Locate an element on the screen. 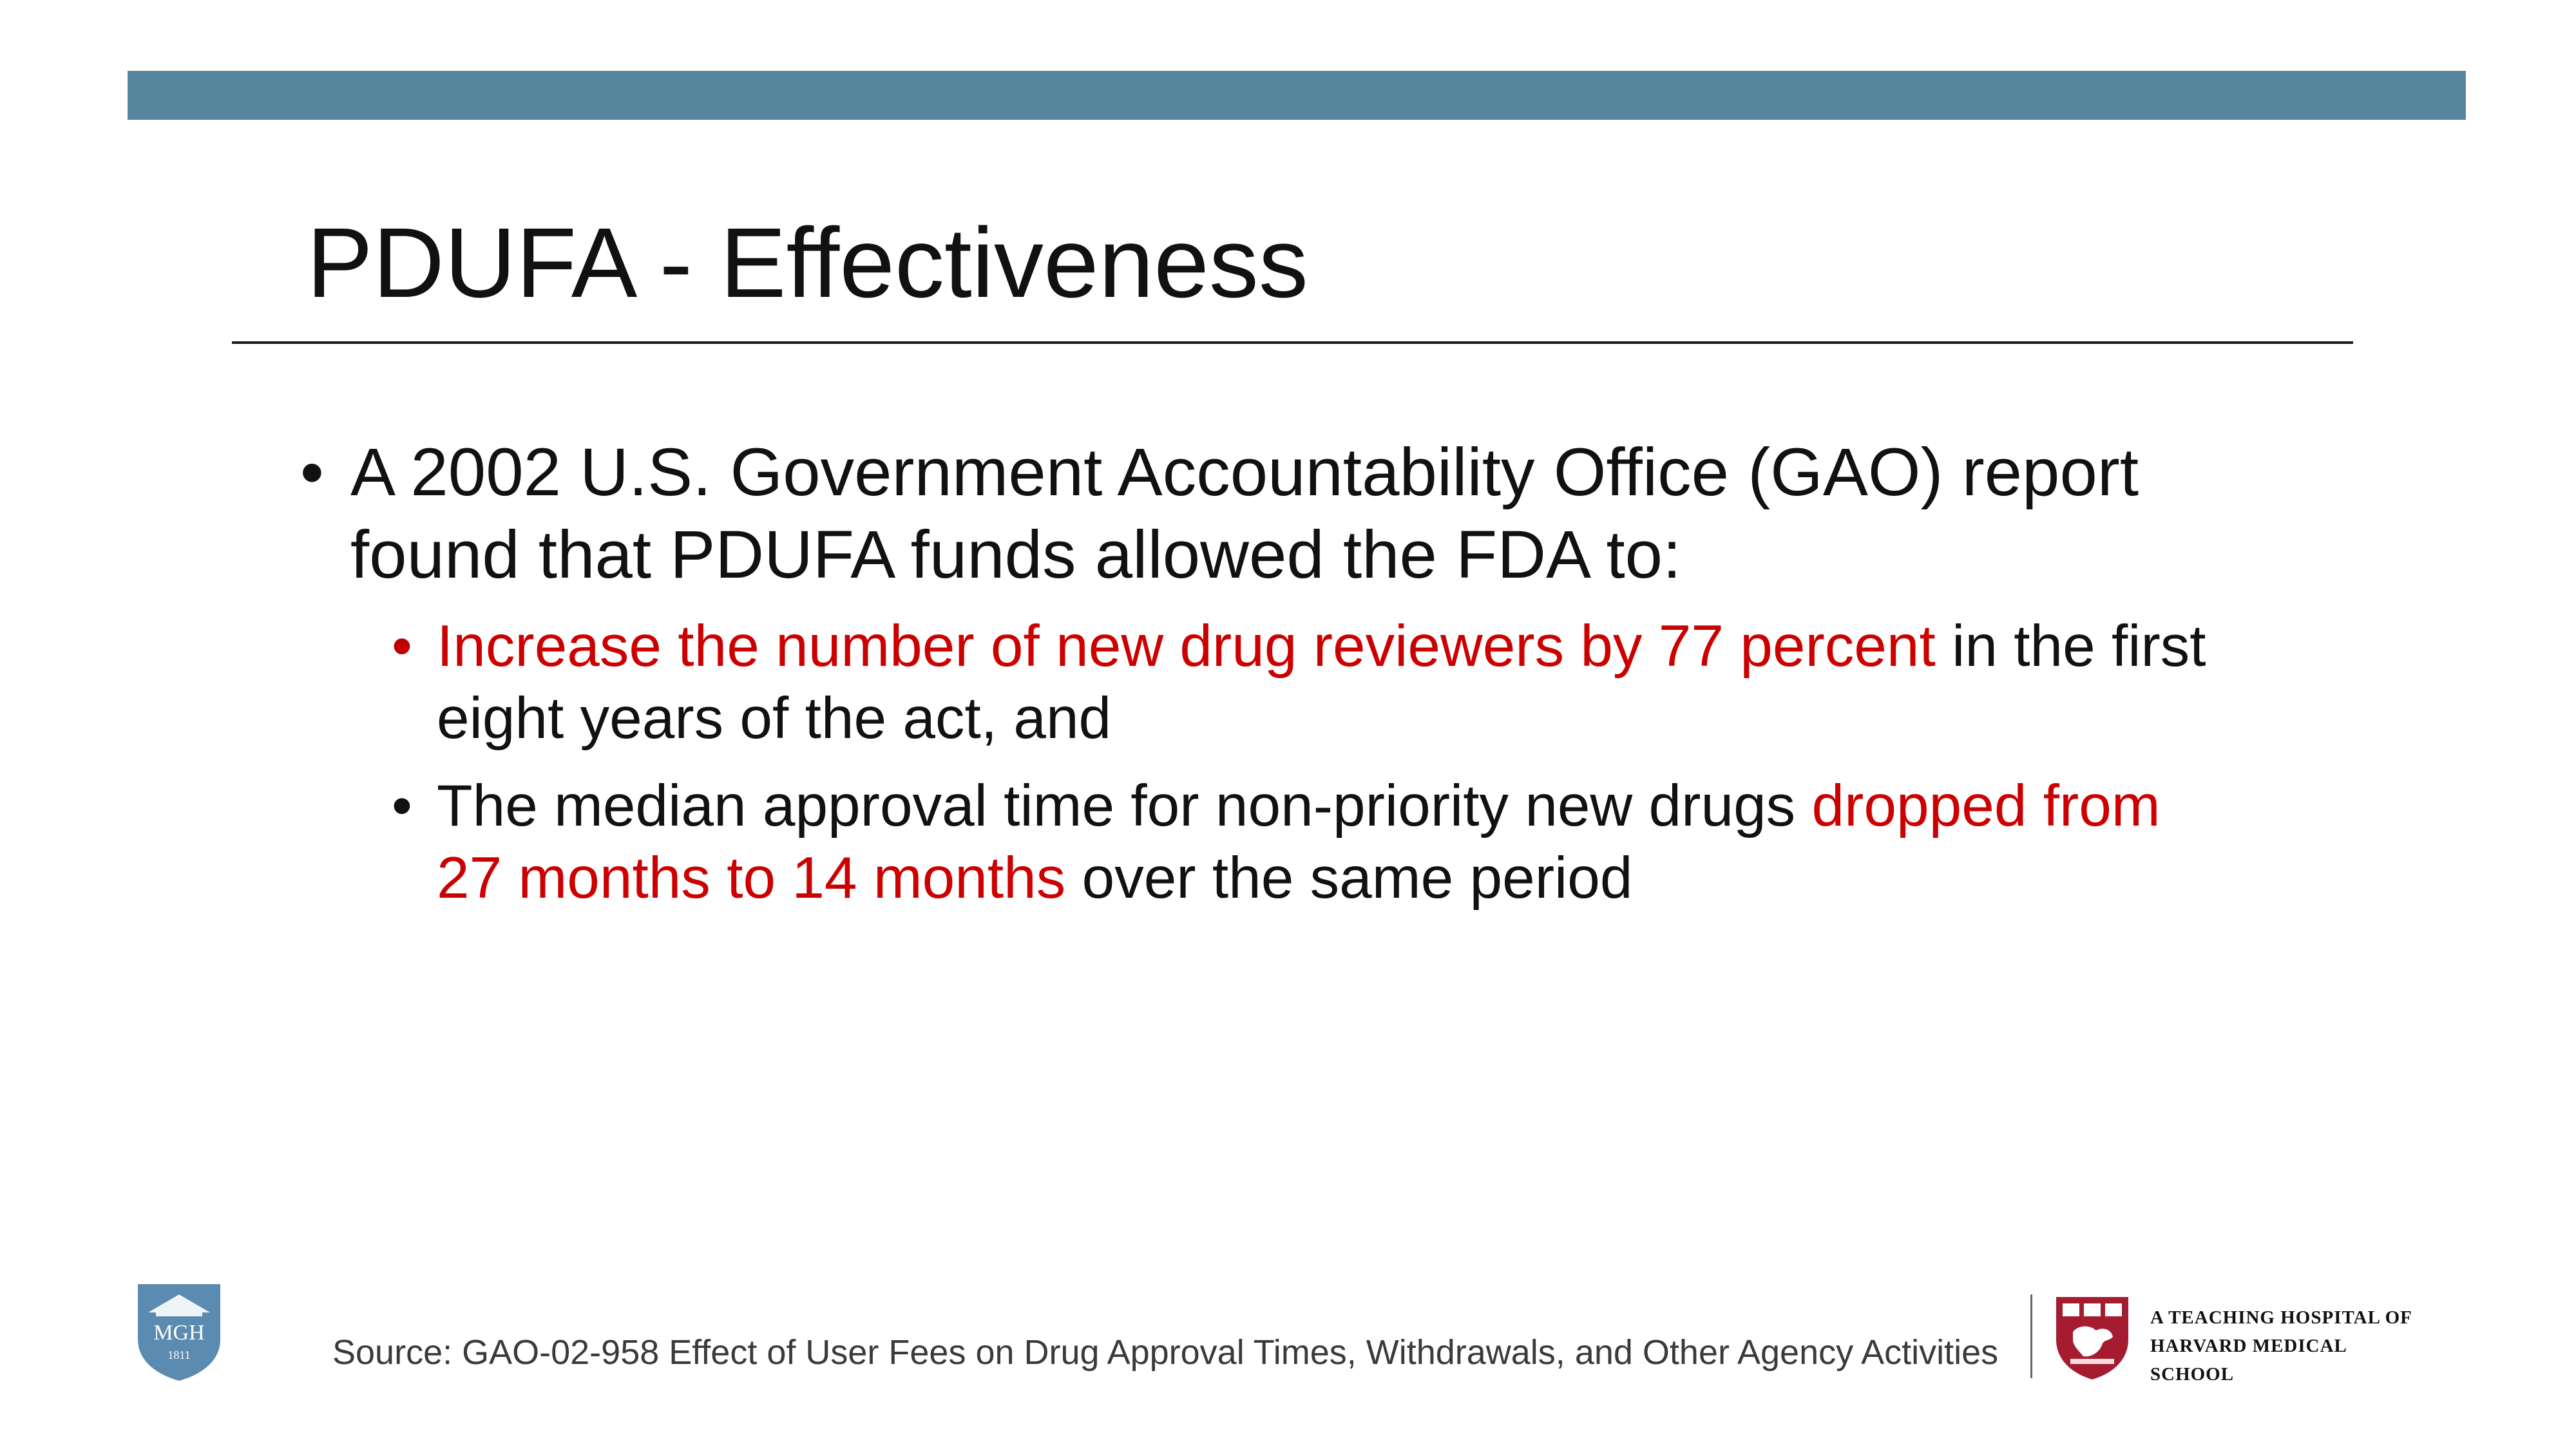 The width and height of the screenshot is (2576, 1449). harvard-text-line: HARVARD MEDICAL is located at coordinates (2248, 1346).